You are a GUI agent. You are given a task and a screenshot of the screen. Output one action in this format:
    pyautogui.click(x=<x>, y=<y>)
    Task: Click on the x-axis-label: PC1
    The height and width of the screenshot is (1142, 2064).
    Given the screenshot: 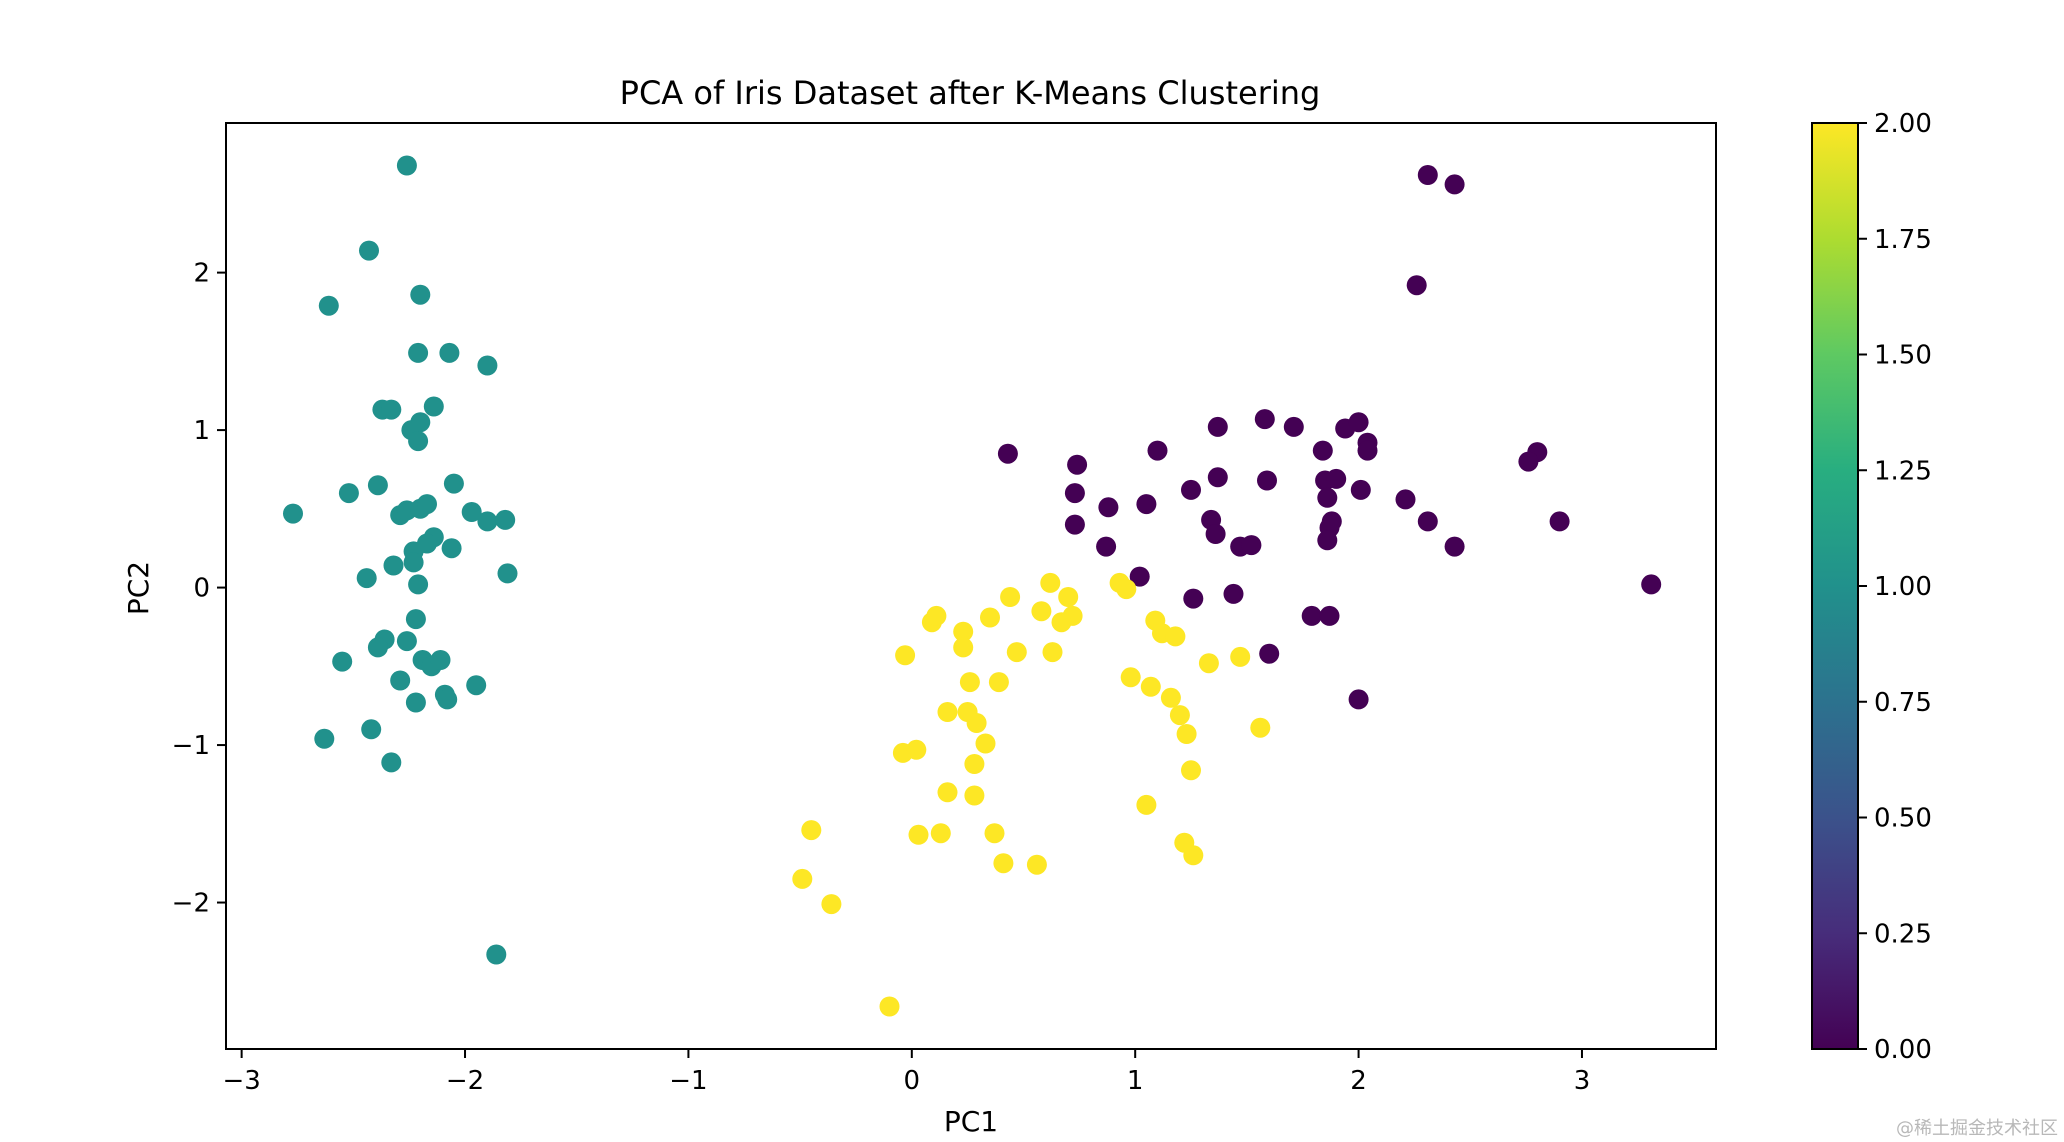 What is the action you would take?
    pyautogui.click(x=971, y=1121)
    